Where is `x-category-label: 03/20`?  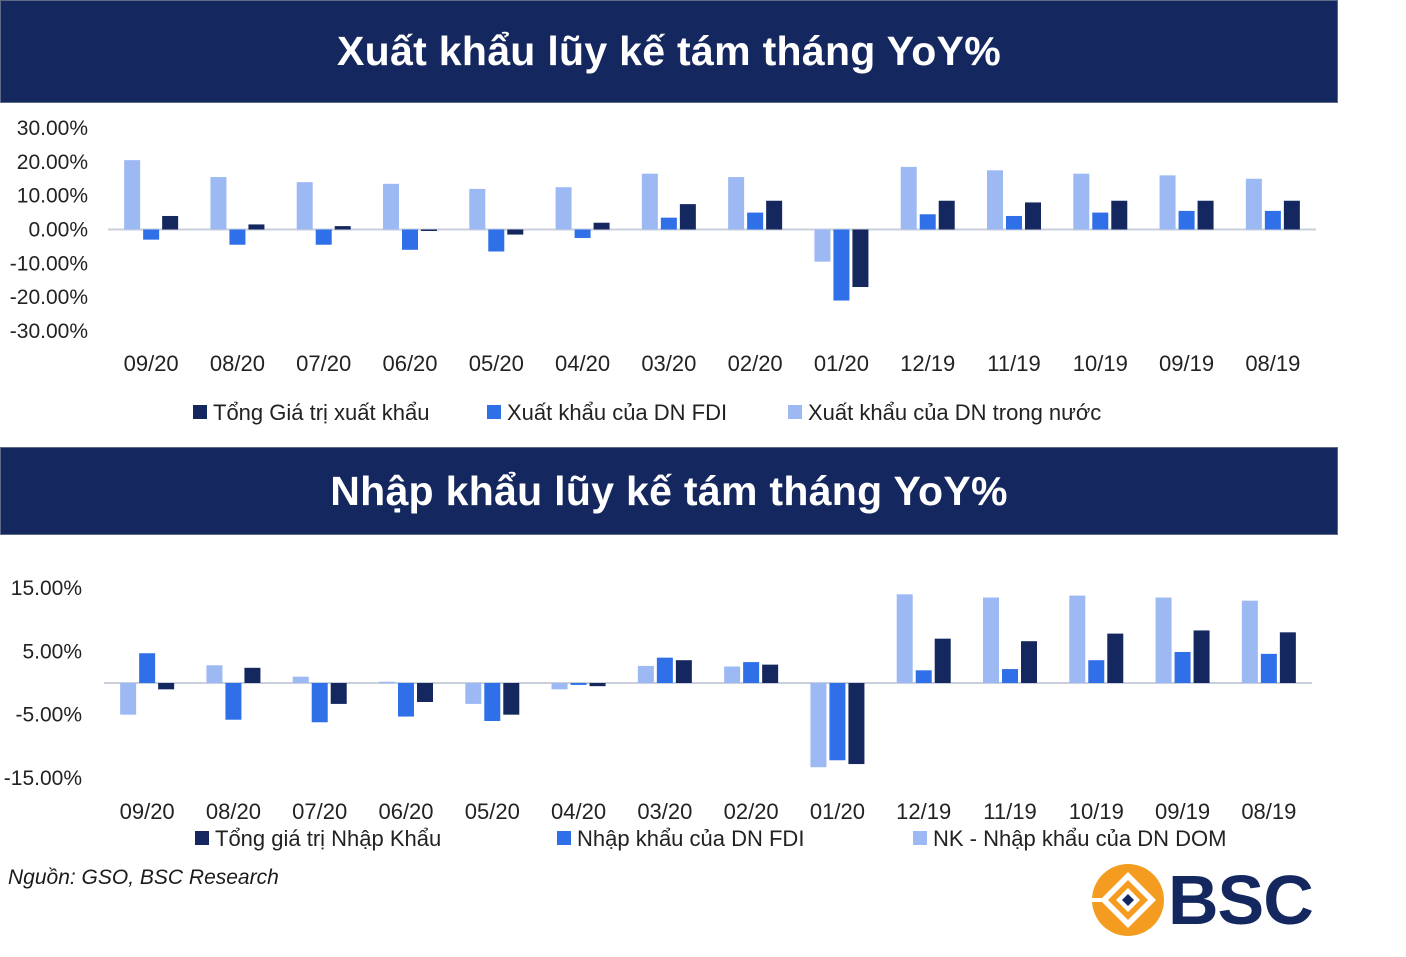 x-category-label: 03/20 is located at coordinates (668, 363).